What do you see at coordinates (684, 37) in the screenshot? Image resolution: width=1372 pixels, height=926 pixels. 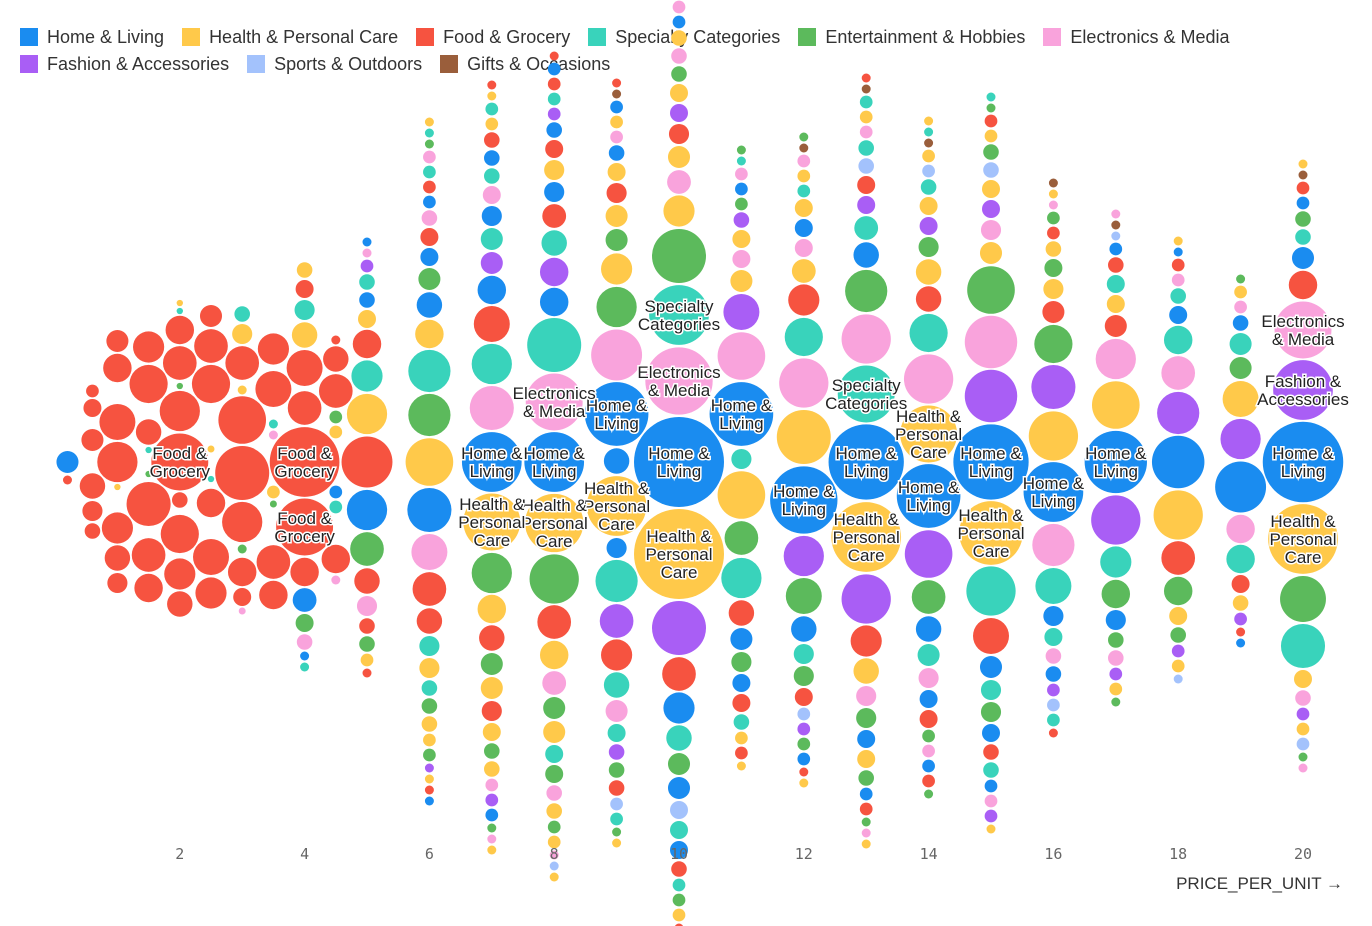 I see `legend-item: Specialty Categories` at bounding box center [684, 37].